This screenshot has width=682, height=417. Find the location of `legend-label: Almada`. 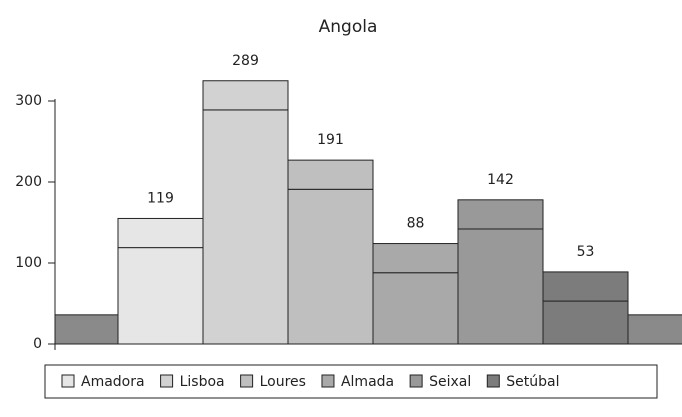

legend-label: Almada is located at coordinates (367, 382).